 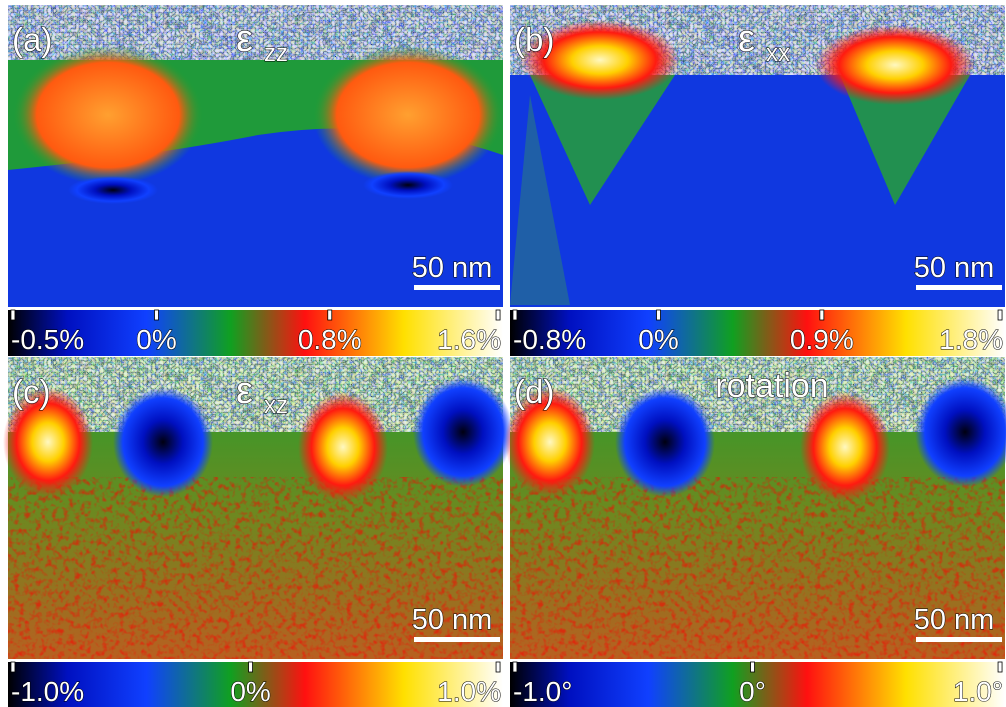 What do you see at coordinates (469, 691) in the screenshot?
I see `colorbar-tick-label: 1.0%` at bounding box center [469, 691].